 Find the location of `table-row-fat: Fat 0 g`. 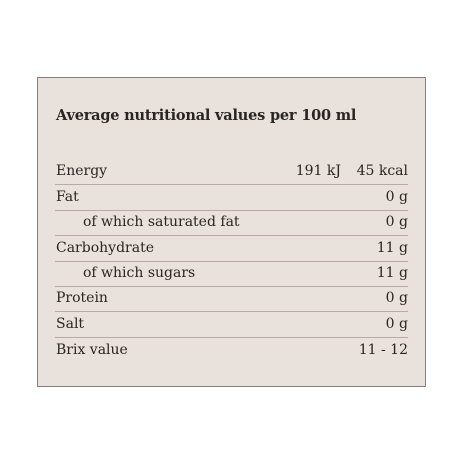

table-row-fat: Fat 0 g is located at coordinates (231, 198).